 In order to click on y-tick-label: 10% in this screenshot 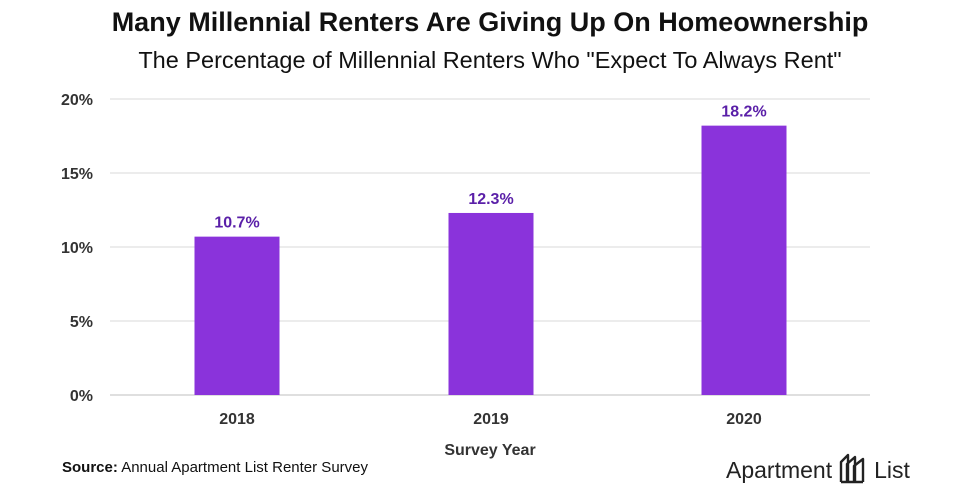, I will do `click(77, 248)`.